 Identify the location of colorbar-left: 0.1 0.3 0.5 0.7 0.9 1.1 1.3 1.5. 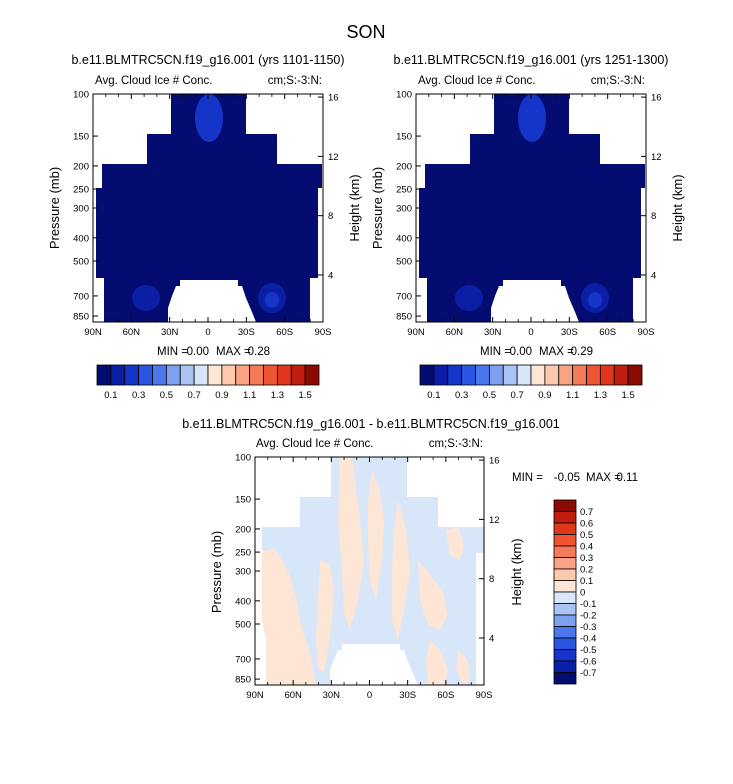
(208, 382).